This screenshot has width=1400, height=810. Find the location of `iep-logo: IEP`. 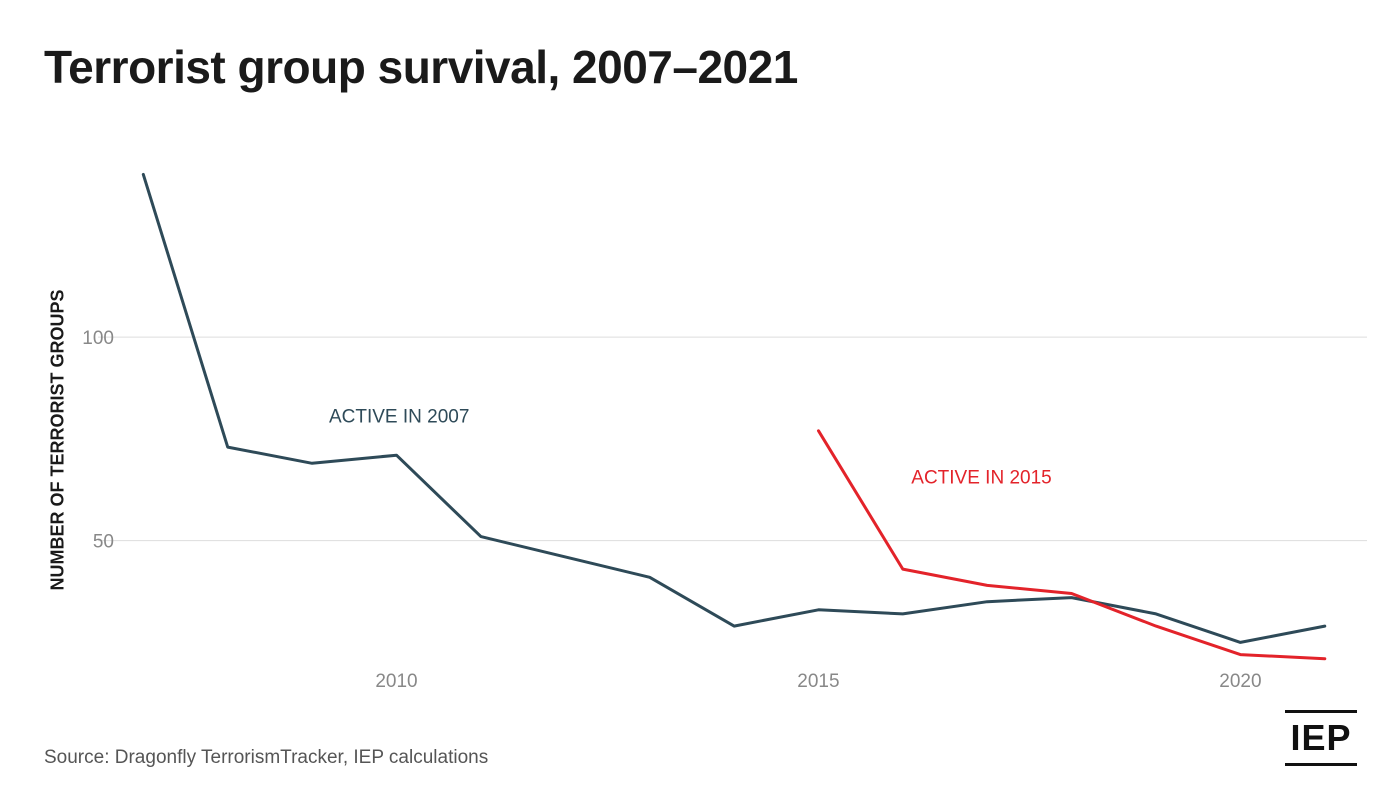

iep-logo: IEP is located at coordinates (1321, 738).